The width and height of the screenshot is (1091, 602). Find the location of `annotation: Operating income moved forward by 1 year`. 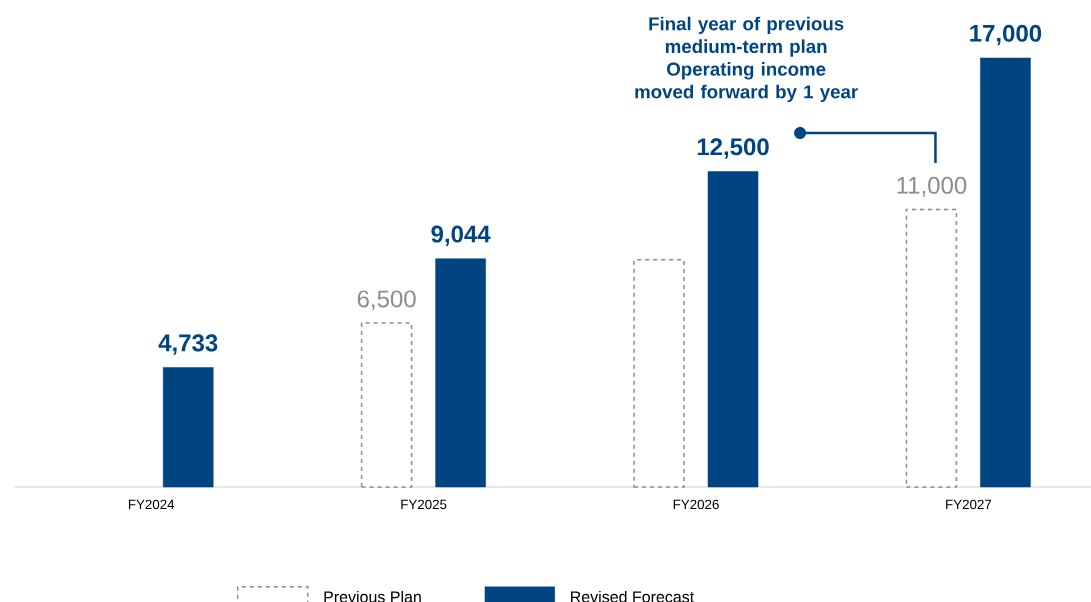

annotation: Operating income moved forward by 1 year is located at coordinates (746, 82).